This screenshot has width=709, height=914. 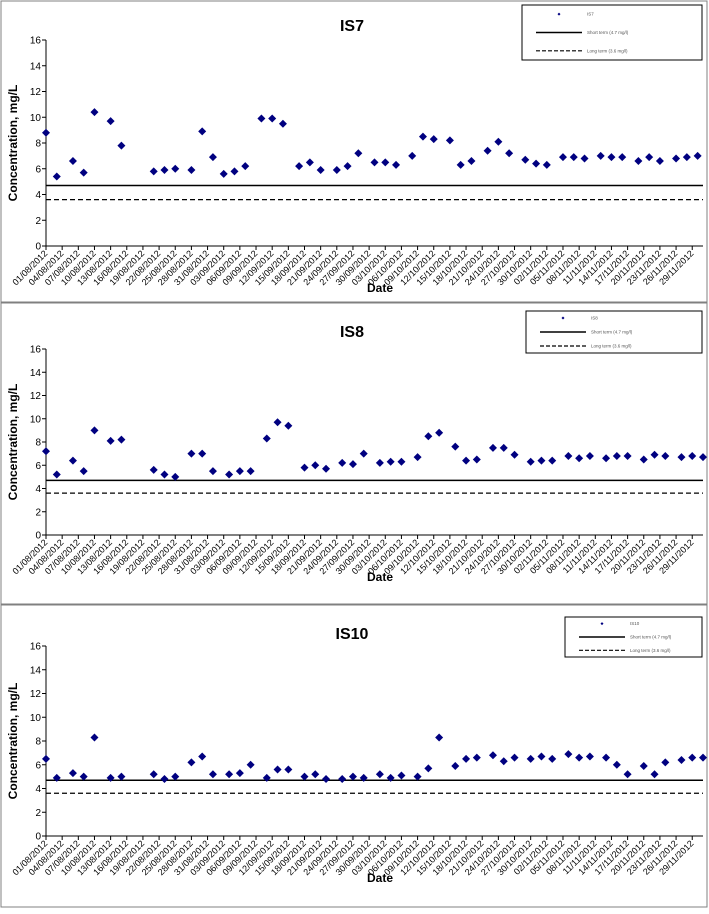 What do you see at coordinates (36, 718) in the screenshot?
I see `y-tick-label: 10` at bounding box center [36, 718].